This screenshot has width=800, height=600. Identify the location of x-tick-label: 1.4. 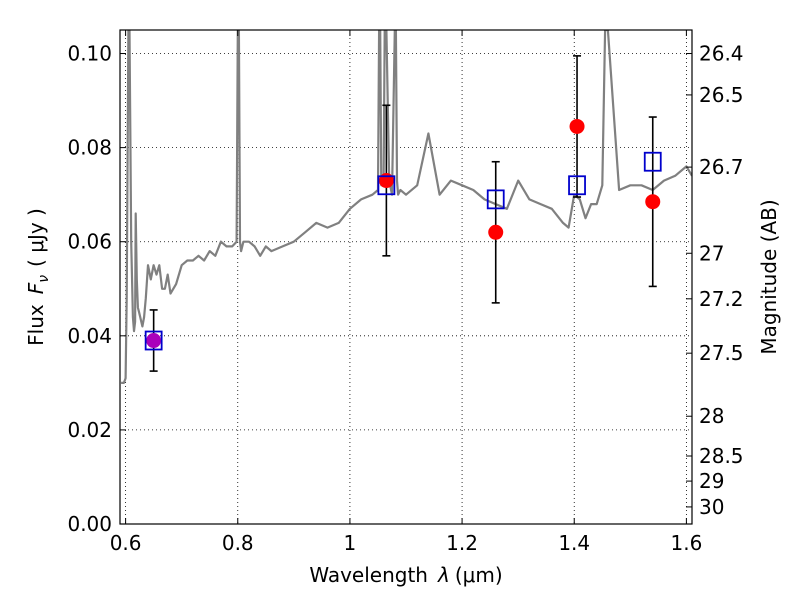
(574, 543).